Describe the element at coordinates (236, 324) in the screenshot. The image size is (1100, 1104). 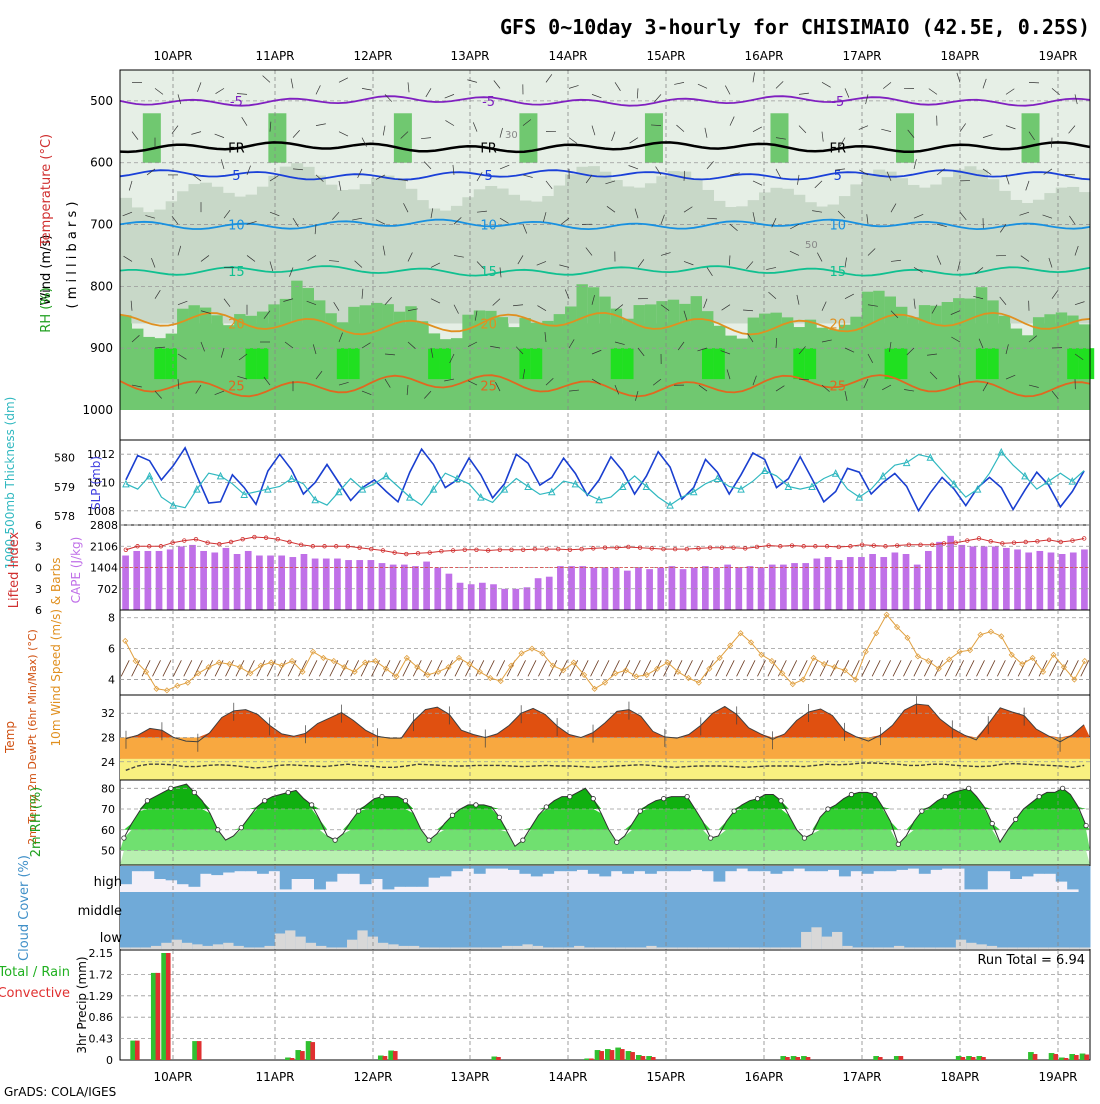
I see `isotherm-label-5-0: 20` at that location.